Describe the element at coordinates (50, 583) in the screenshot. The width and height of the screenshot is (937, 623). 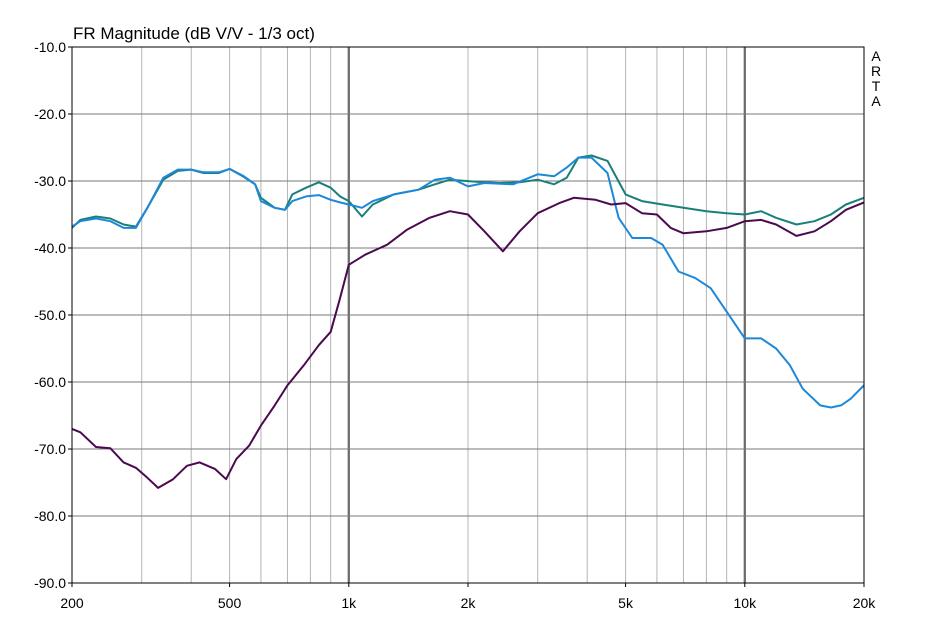
I see `y-tick-label: -90.0` at that location.